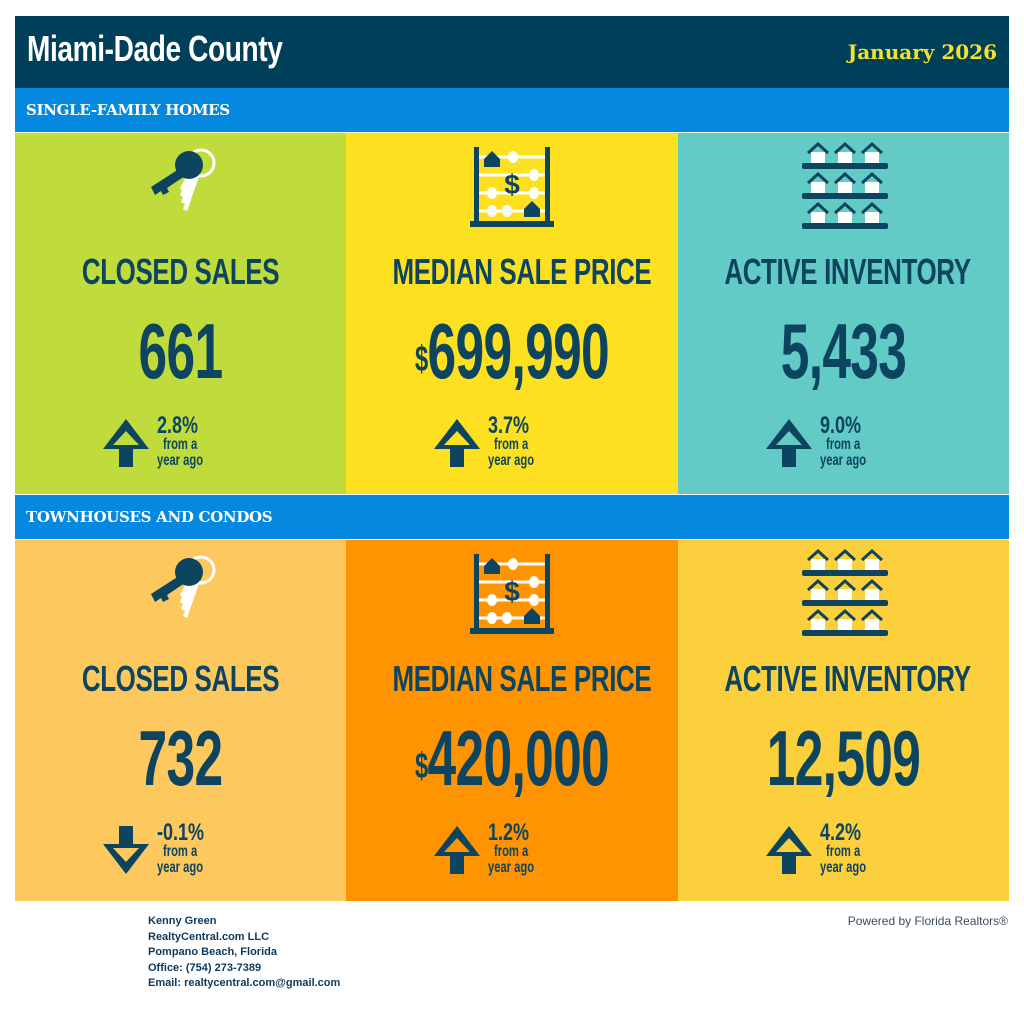  I want to click on year-over-year-change: 9.0% from a year ago, so click(844, 443).